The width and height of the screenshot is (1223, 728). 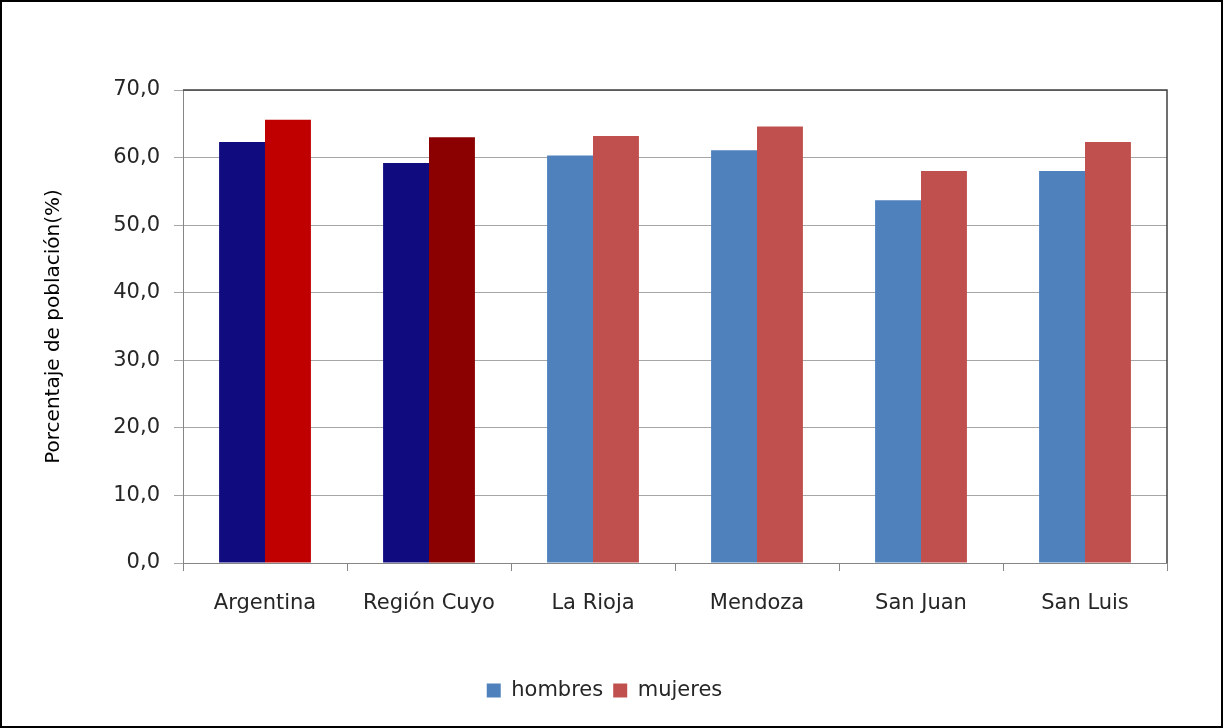 What do you see at coordinates (557, 688) in the screenshot?
I see `legend-label: hombres` at bounding box center [557, 688].